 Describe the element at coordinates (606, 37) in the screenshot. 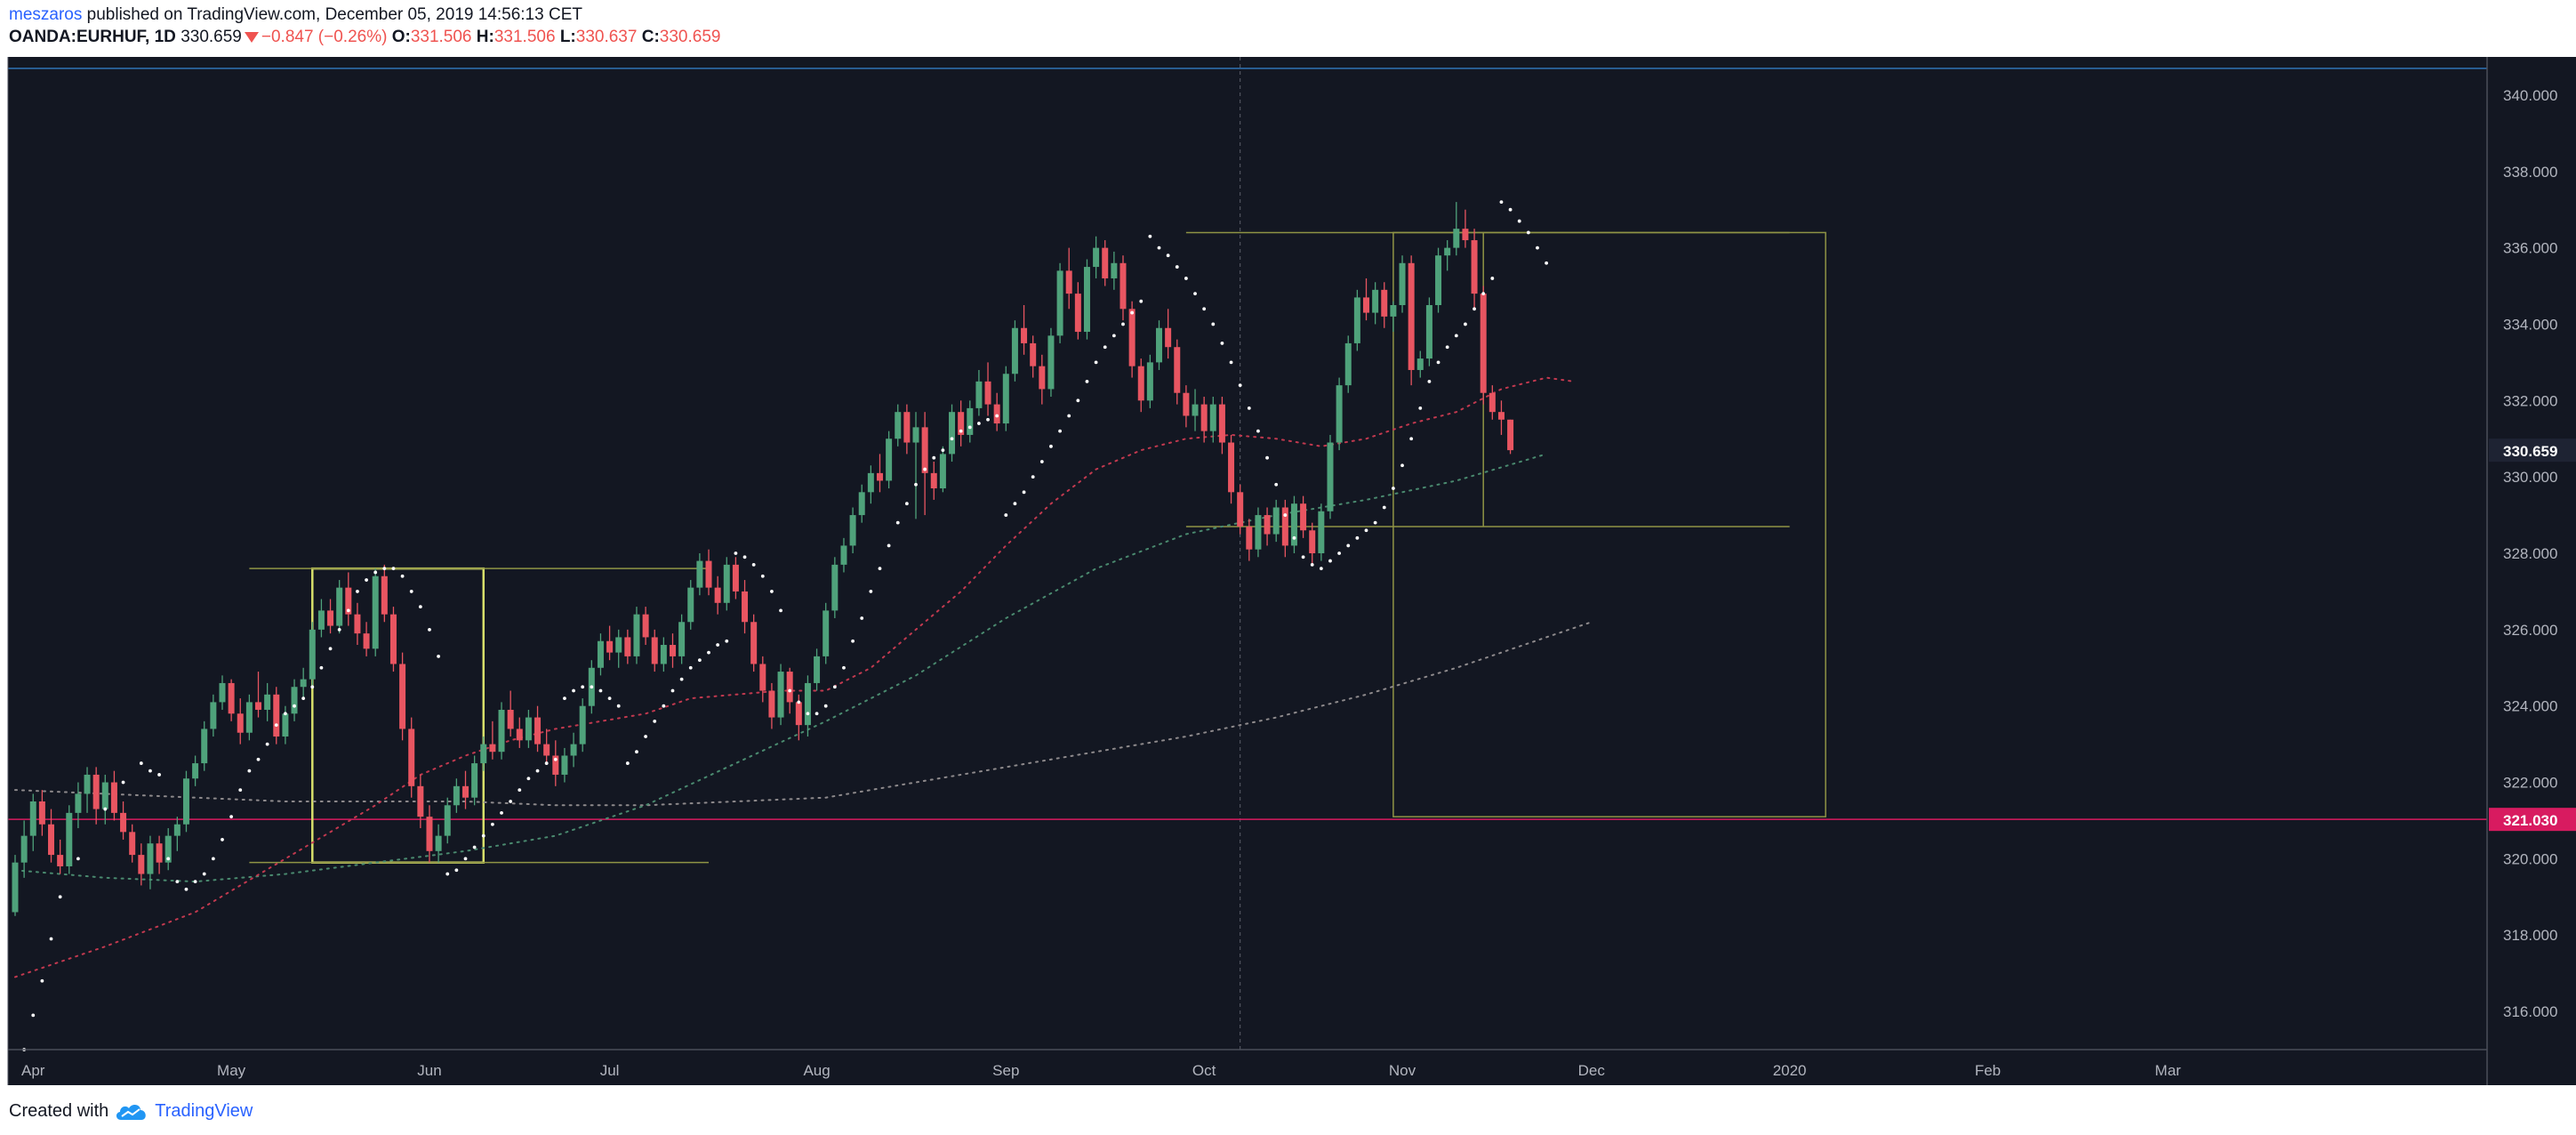

I see `low-value: 330.637` at that location.